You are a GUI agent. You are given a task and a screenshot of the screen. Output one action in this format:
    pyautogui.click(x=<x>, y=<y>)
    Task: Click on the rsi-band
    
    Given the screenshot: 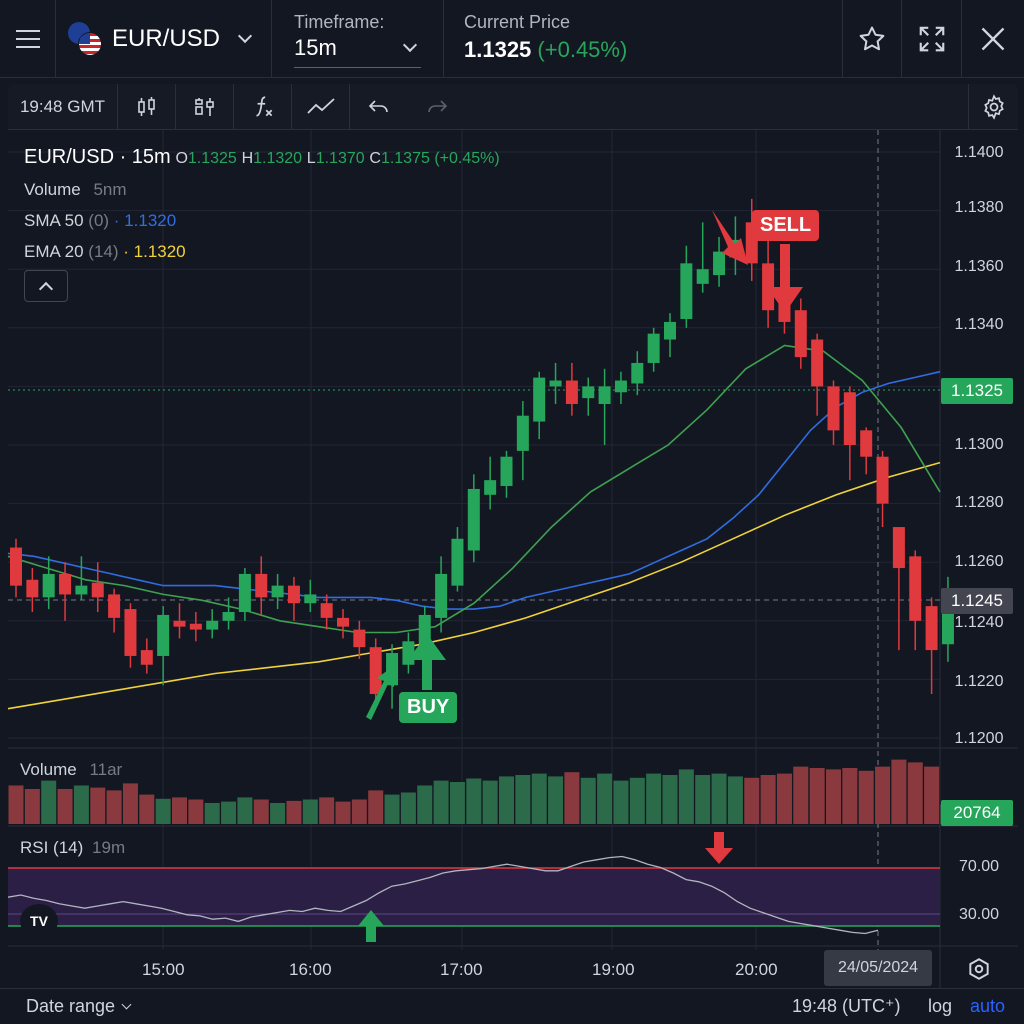 What is the action you would take?
    pyautogui.click(x=474, y=897)
    